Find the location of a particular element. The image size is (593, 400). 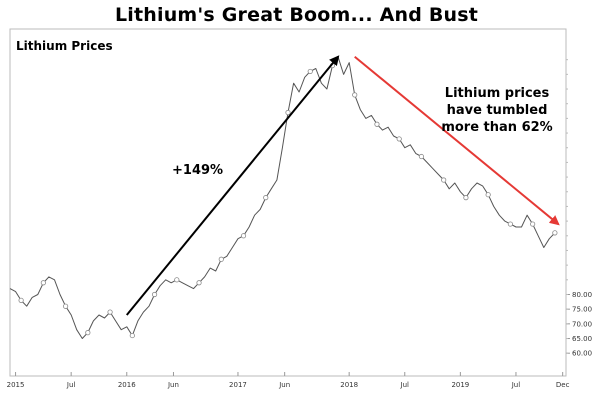

chart-title: Lithium's Great Boom... And Bust is located at coordinates (296, 15).